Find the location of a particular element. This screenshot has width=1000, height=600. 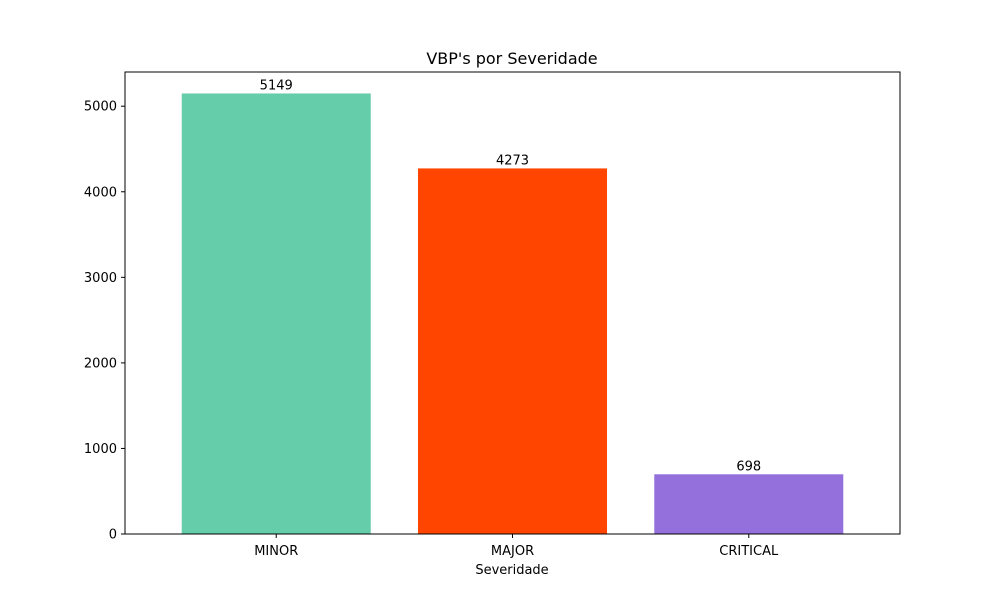

chart-title: VBP's por Severidade is located at coordinates (511, 58).